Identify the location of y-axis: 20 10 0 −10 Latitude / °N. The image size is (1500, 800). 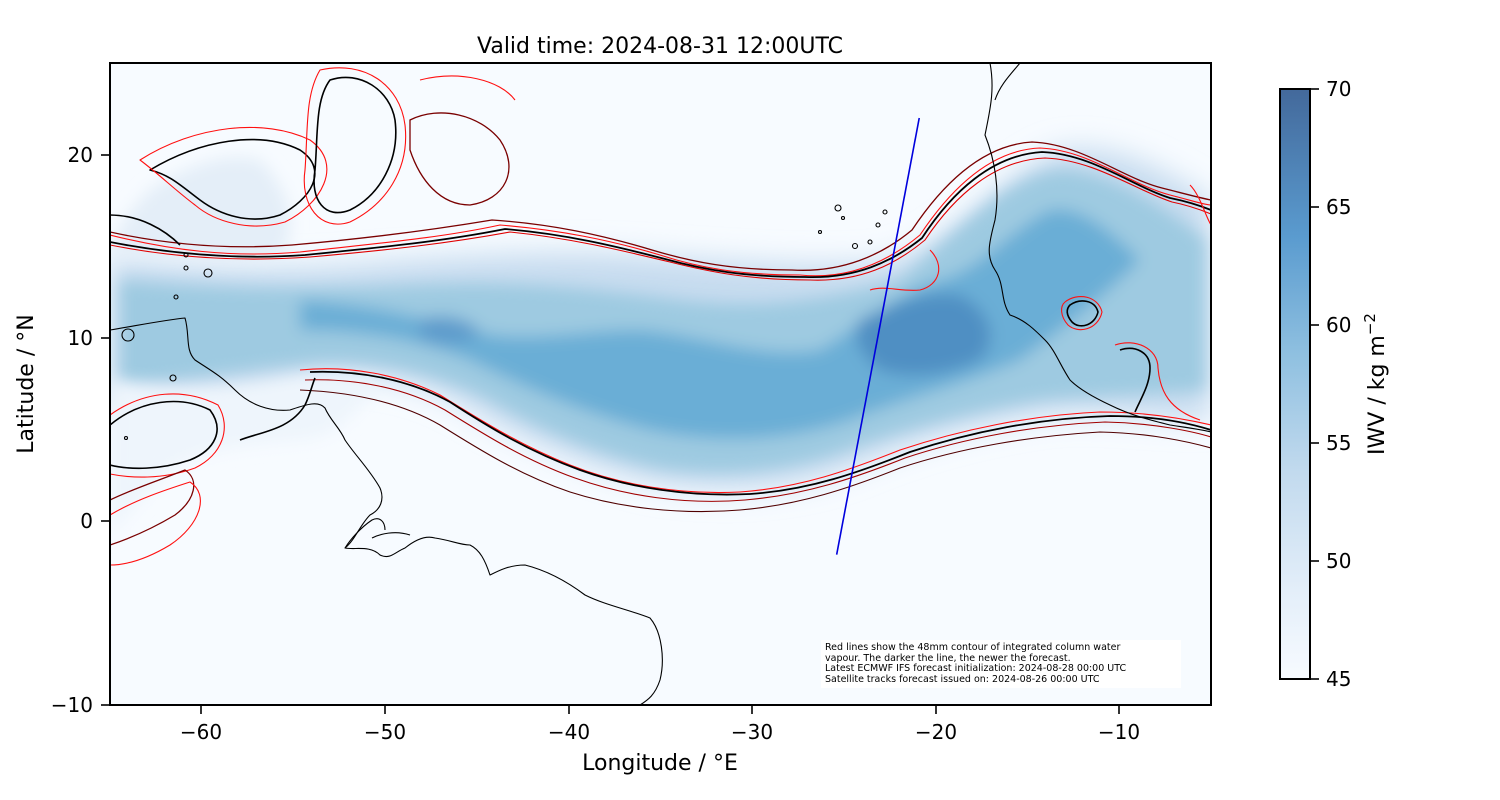
(62, 430).